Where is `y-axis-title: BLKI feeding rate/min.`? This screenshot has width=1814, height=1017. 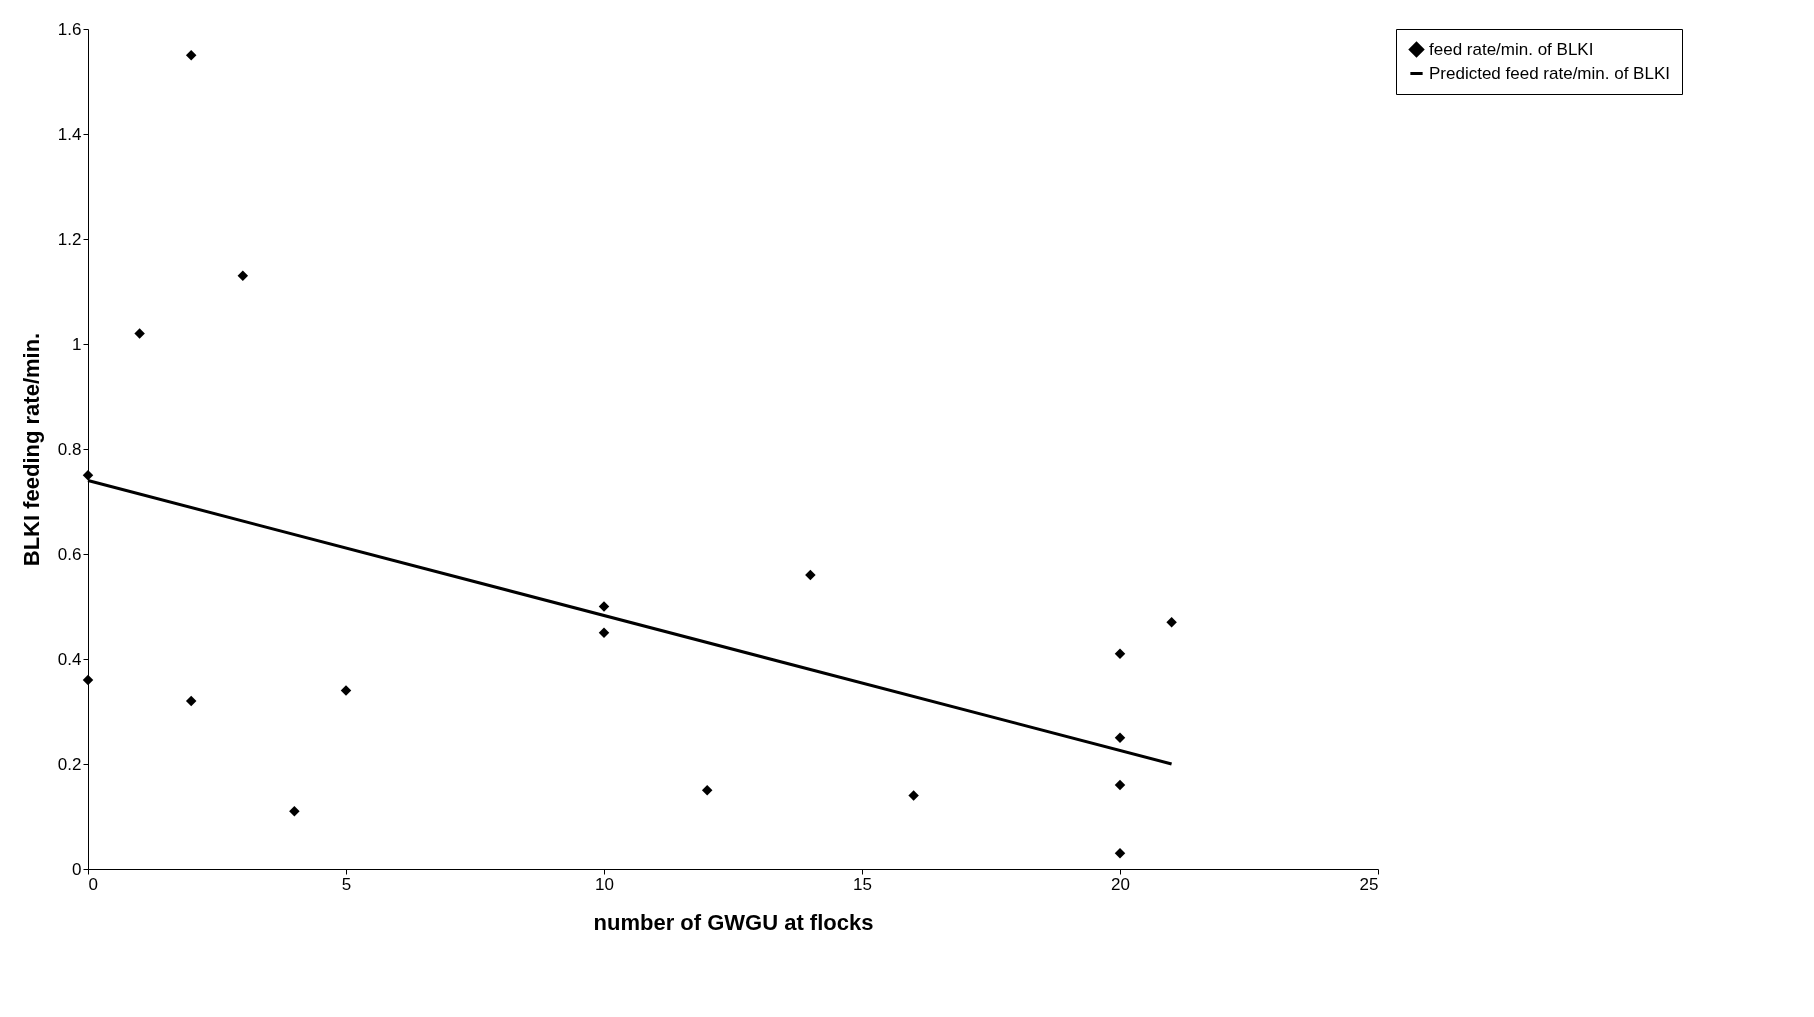
y-axis-title: BLKI feeding rate/min. is located at coordinates (31, 449).